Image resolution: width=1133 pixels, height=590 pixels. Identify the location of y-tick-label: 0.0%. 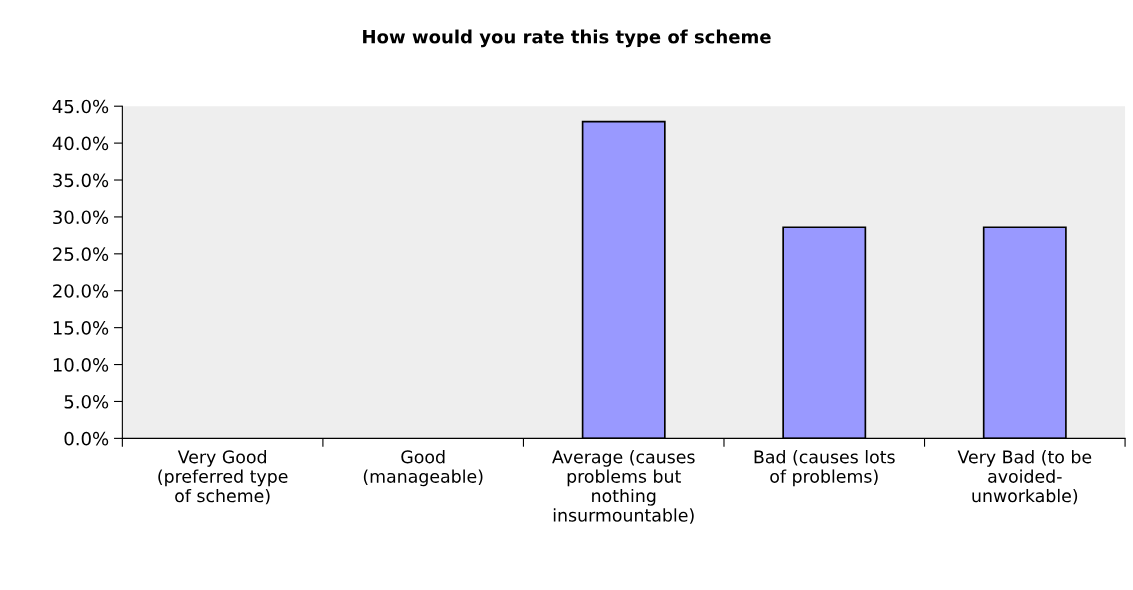
(86, 438).